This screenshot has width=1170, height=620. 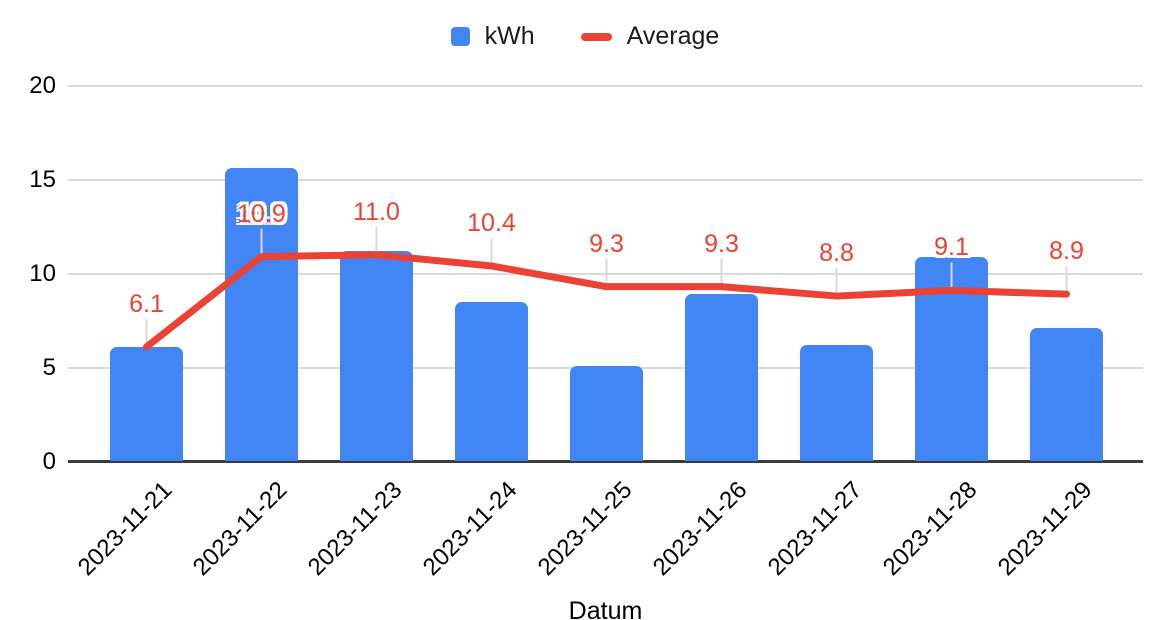 I want to click on x-axis-baseline, so click(x=605, y=461).